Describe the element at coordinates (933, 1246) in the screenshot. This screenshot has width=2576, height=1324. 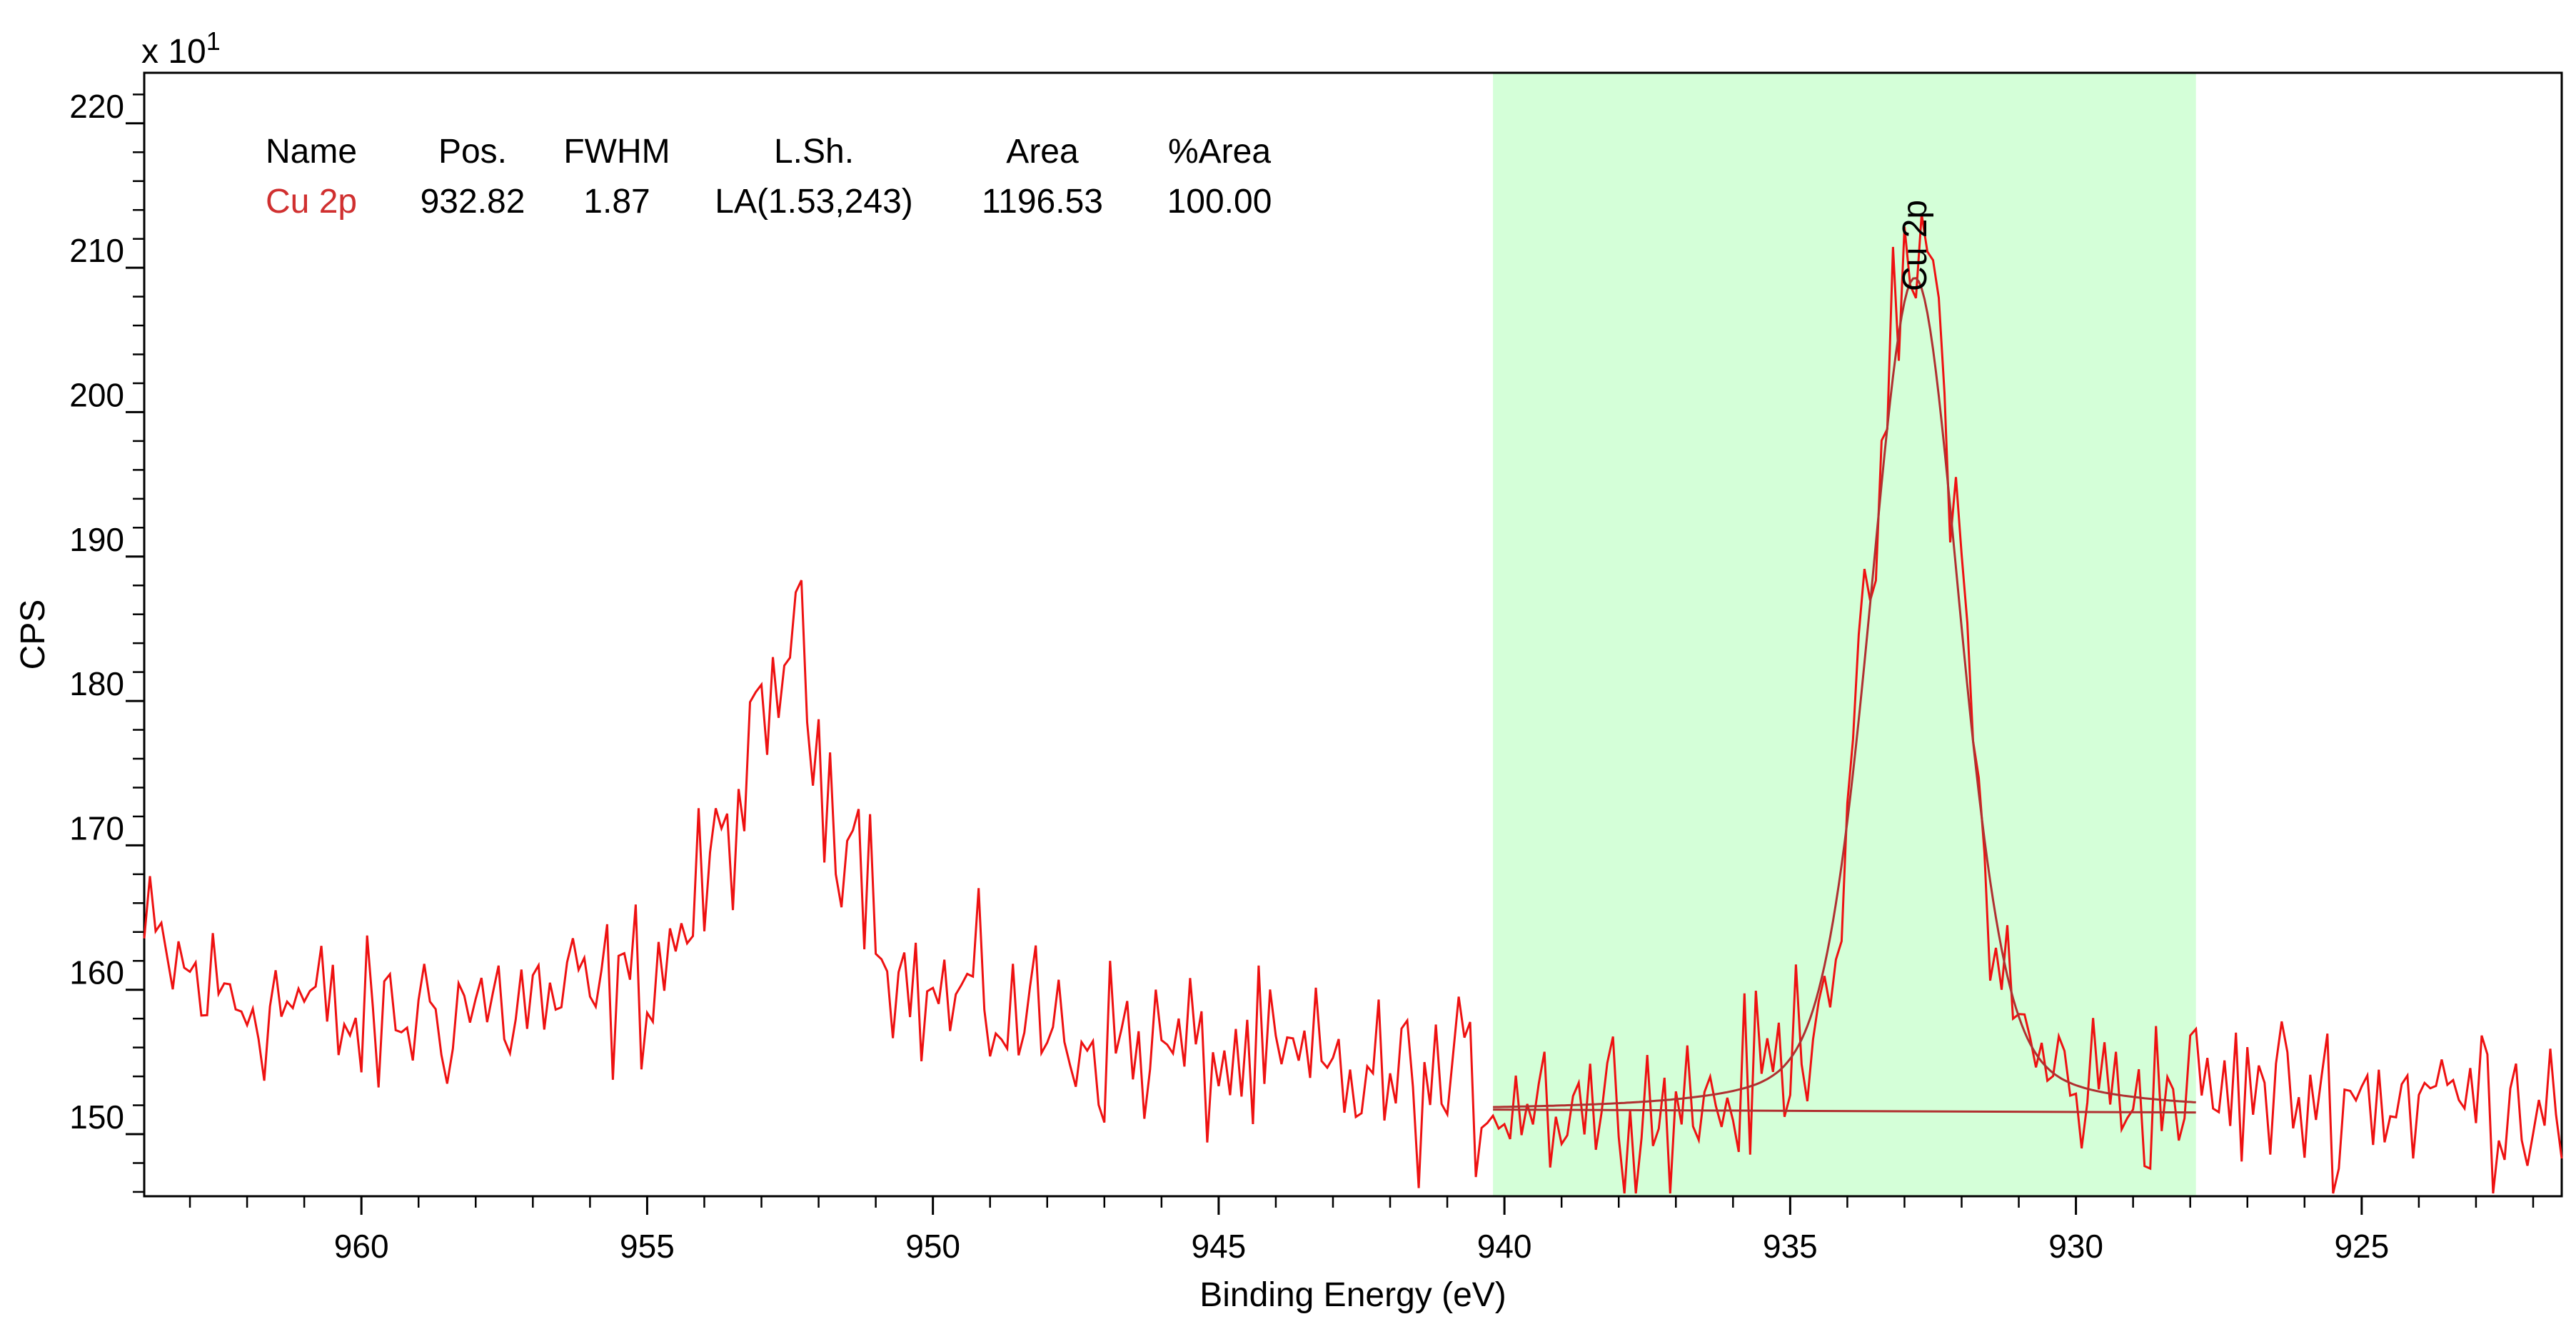
I see `x-tick-label: 950` at that location.